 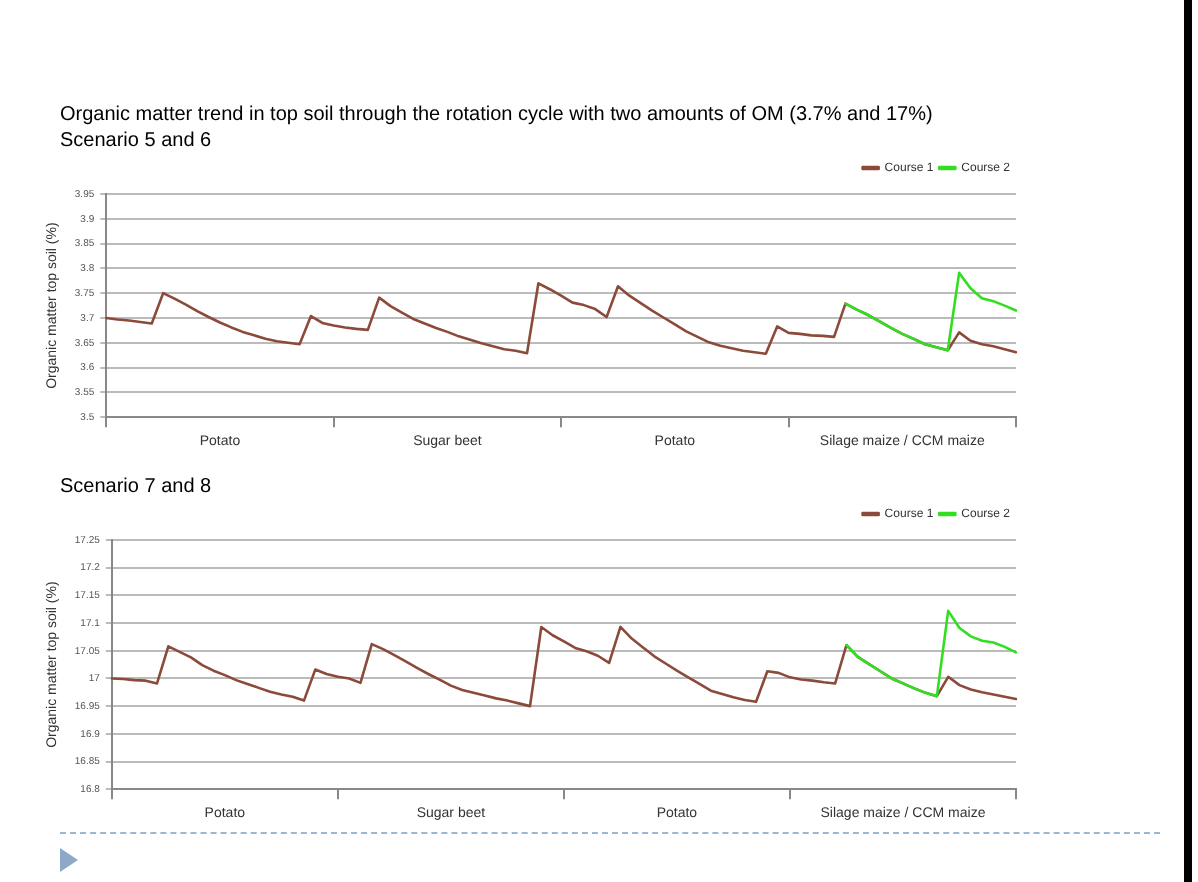 What do you see at coordinates (136, 141) in the screenshot?
I see `chart-subtitle: Scenario 5 and 6` at bounding box center [136, 141].